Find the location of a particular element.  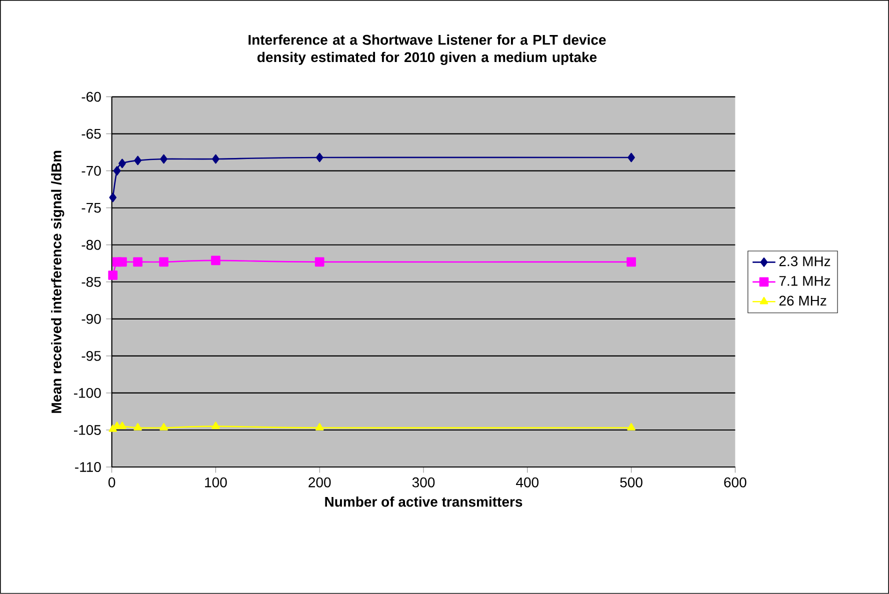

y-tick-label: -90 is located at coordinates (91, 319).